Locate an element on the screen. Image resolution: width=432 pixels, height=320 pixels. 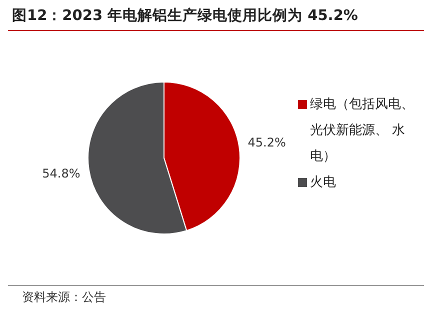
text: 资料来源：公告 is located at coordinates (64, 297).